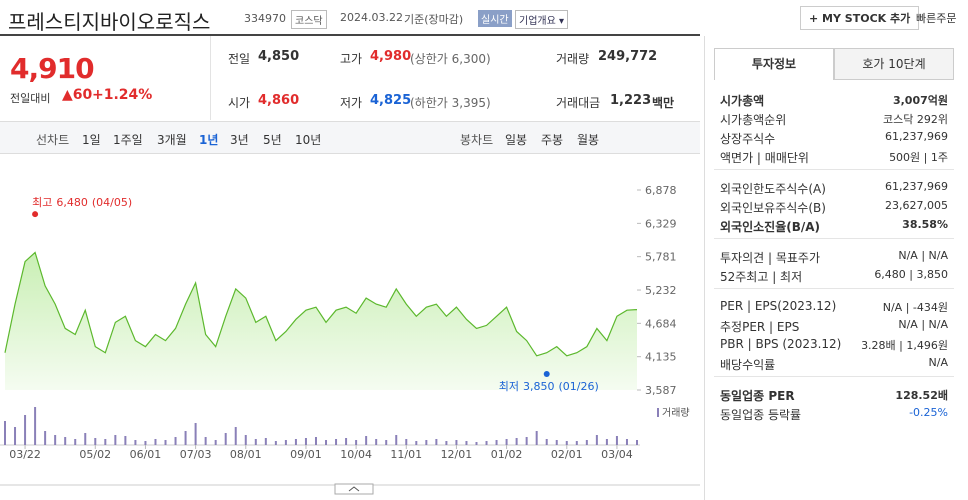  Describe the element at coordinates (495, 18) in the screenshot. I see `realtime-badge: 실시간` at that location.